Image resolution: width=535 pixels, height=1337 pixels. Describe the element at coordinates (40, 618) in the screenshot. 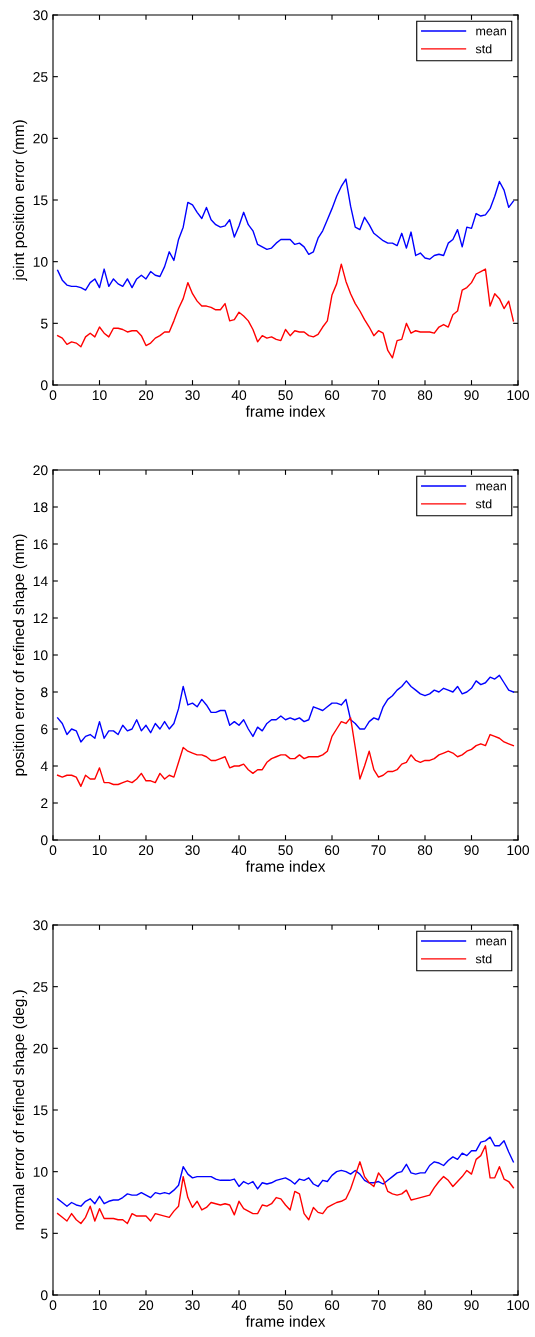

I see `y-tick-label: 12` at that location.